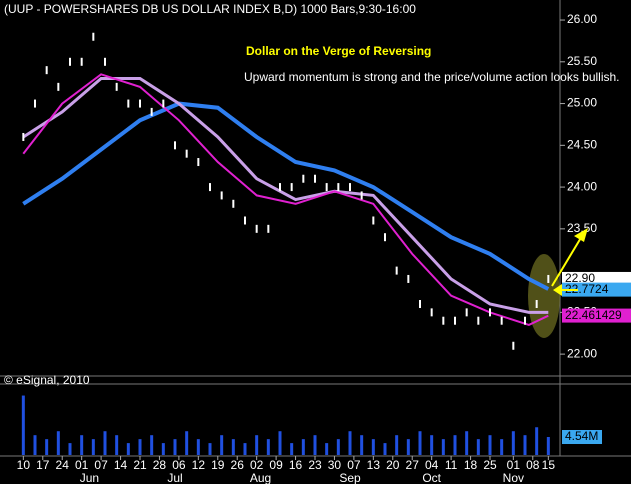 Image resolution: width=631 pixels, height=484 pixels. I want to click on month-label: Nov, so click(513, 477).